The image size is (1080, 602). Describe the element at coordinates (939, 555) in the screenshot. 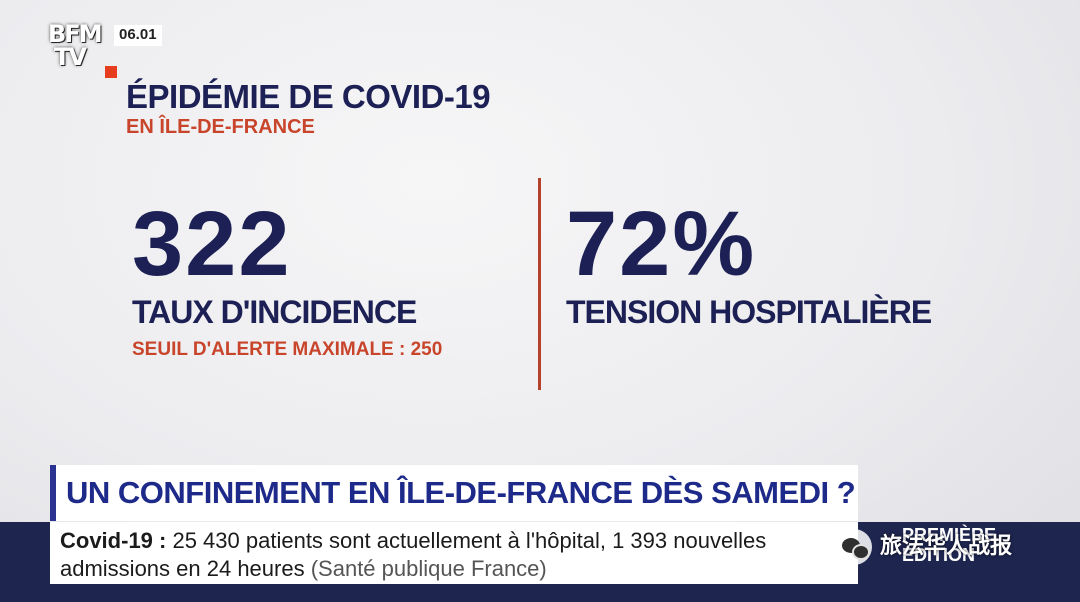

I see `show-logo-line2: ÉDITION` at that location.